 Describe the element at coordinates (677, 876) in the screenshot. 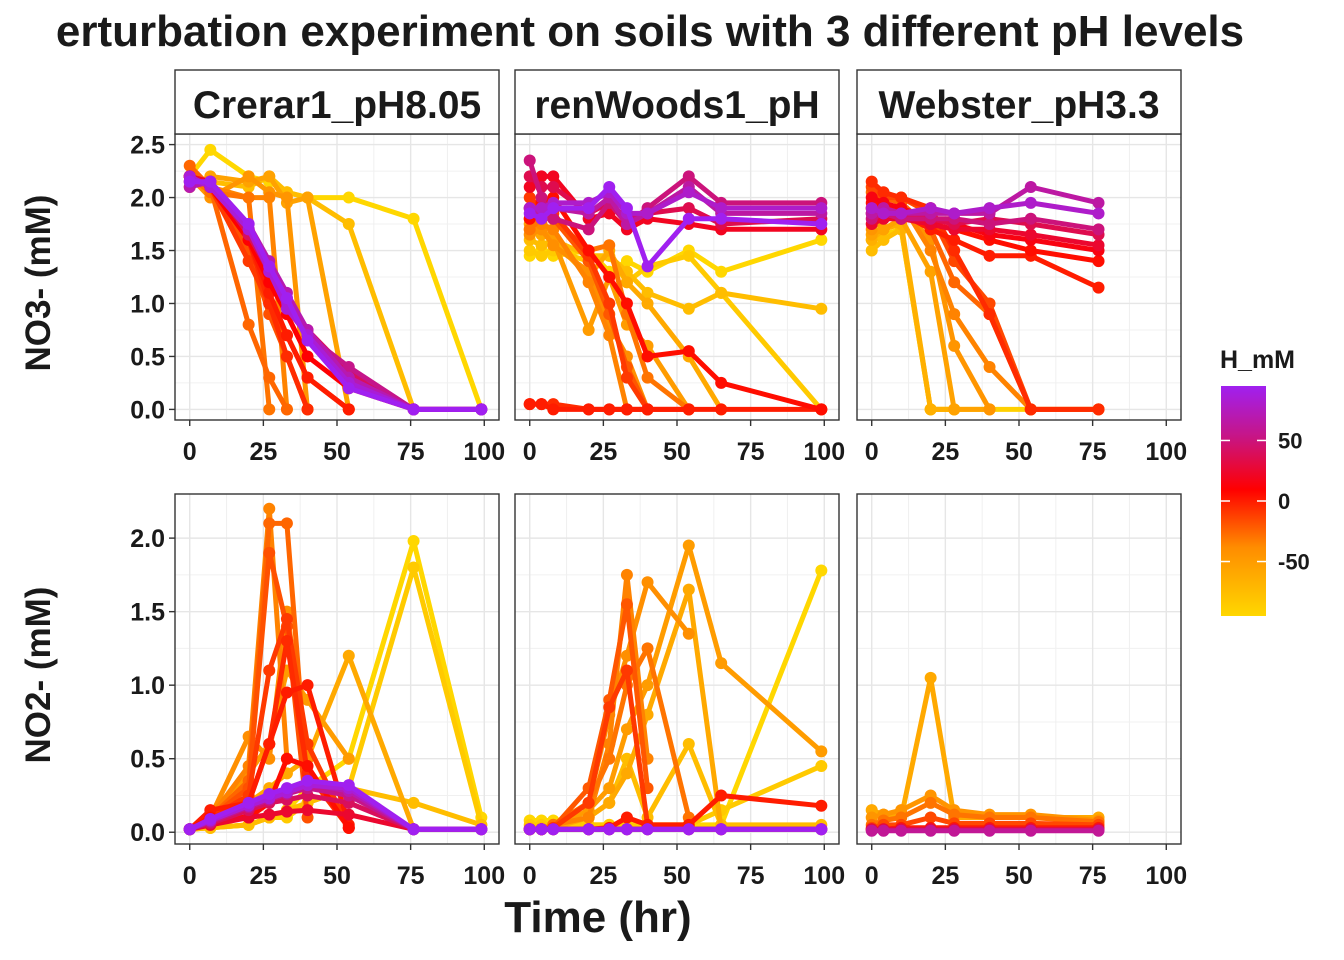

I see `x-tick-label: 50` at that location.